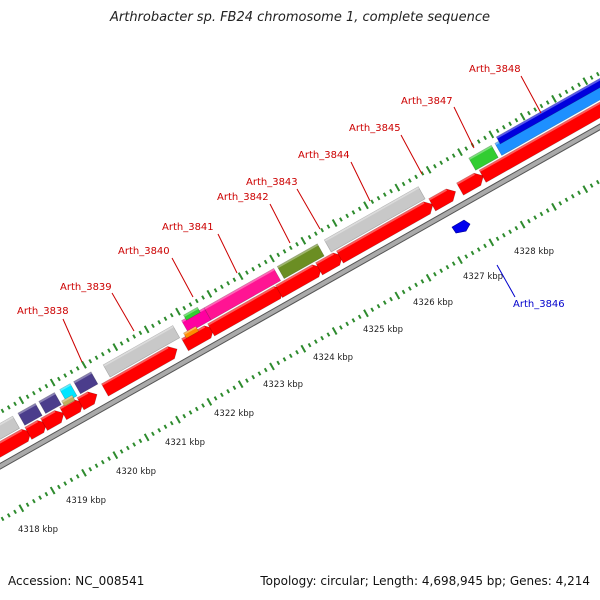 This screenshot has width=600, height=600. I want to click on cds-forward-6-highlight, so click(135, 366).